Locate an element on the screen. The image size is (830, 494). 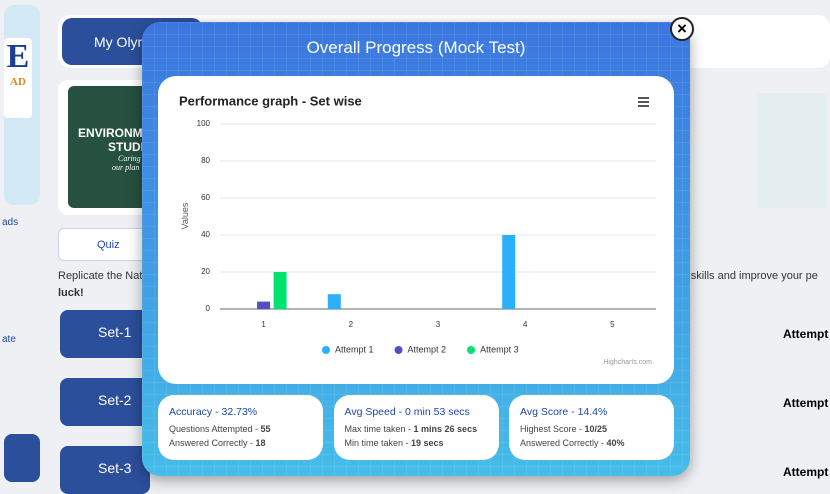
stat-label: Max time taken - is located at coordinates (379, 429).